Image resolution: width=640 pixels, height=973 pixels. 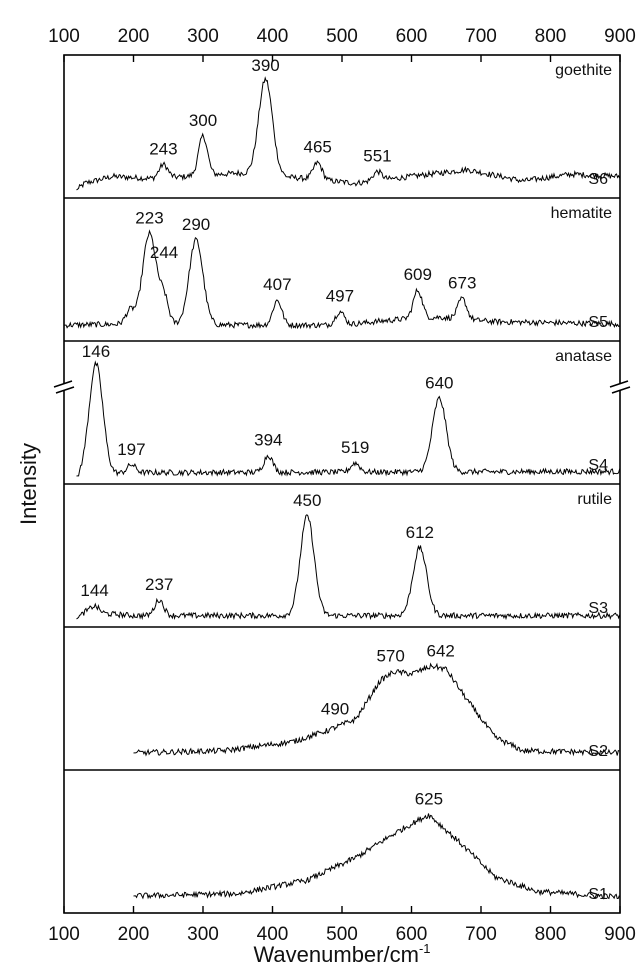 I want to click on peak-label: 237, so click(x=159, y=584).